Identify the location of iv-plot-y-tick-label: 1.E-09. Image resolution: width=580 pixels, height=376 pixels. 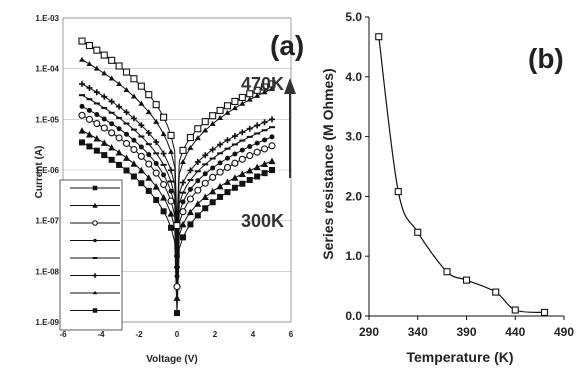
(47, 322).